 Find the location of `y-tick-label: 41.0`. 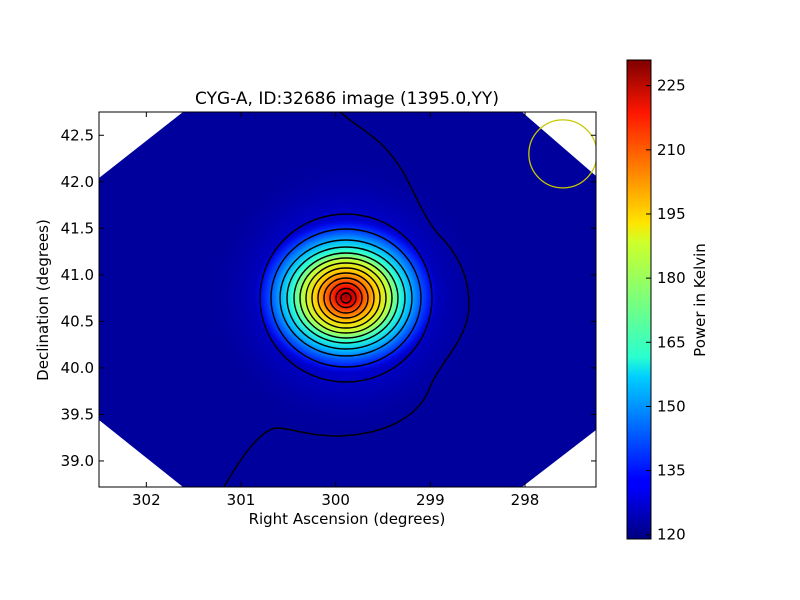

y-tick-label: 41.0 is located at coordinates (77, 275).